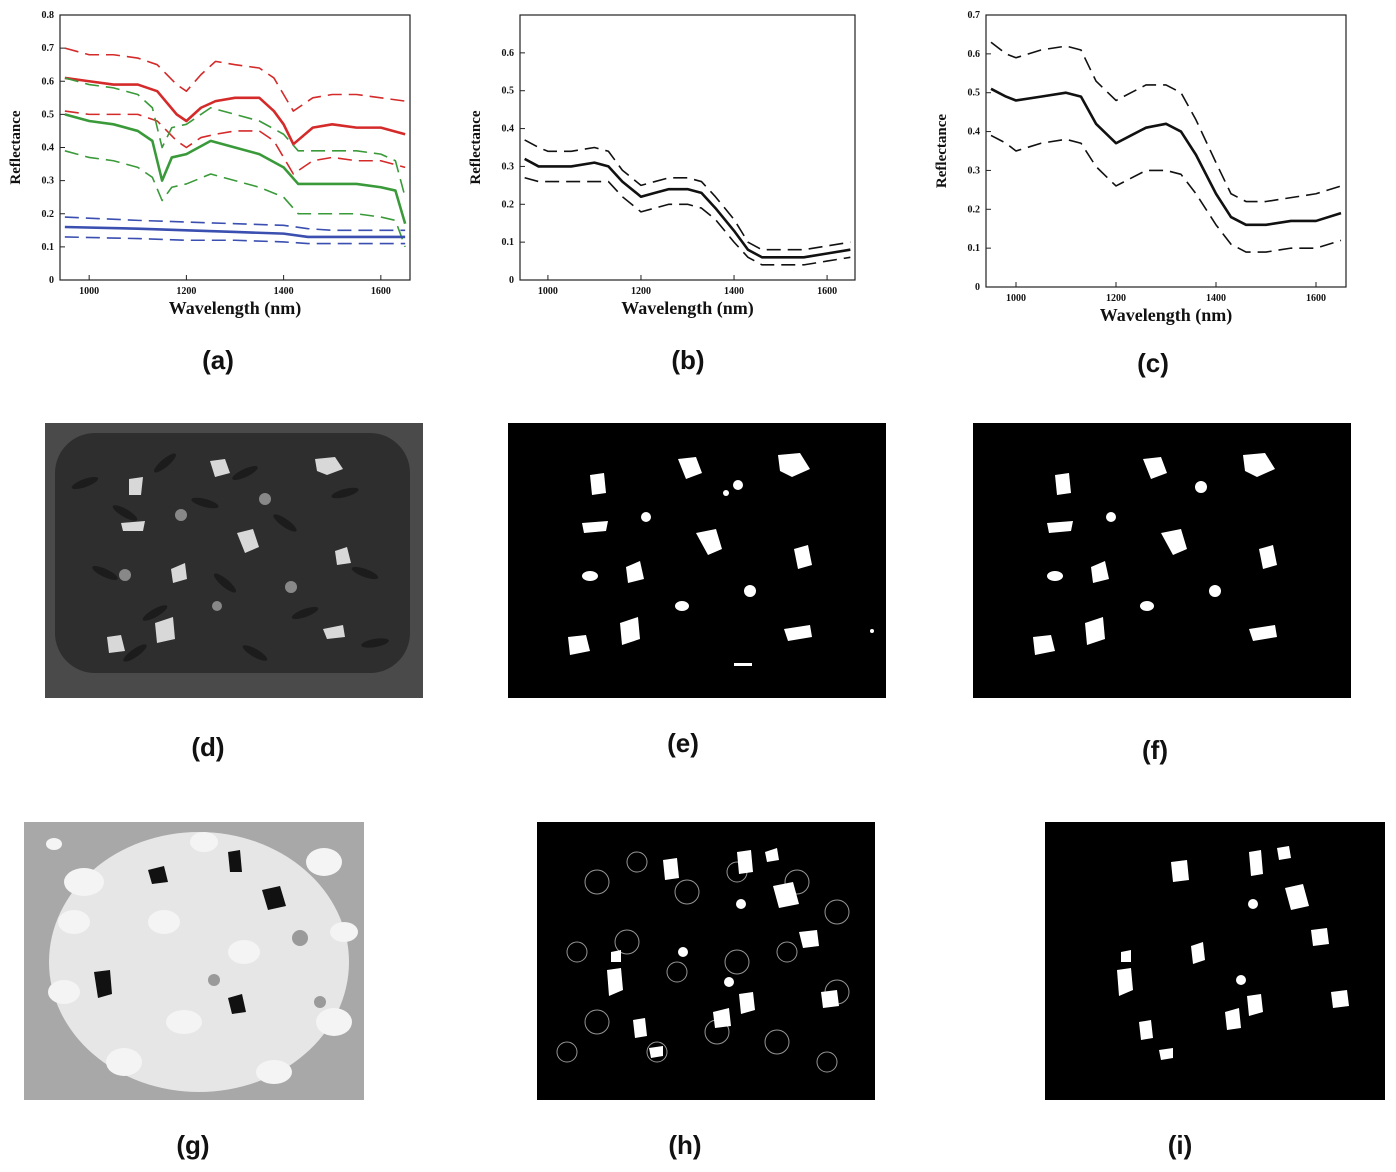  I want to click on caption-f: (f), so click(1155, 750).